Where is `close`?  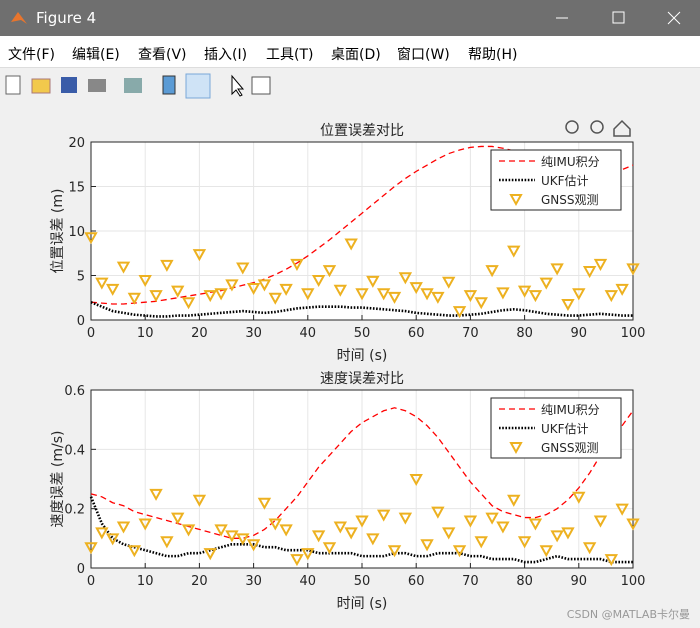 close is located at coordinates (674, 18).